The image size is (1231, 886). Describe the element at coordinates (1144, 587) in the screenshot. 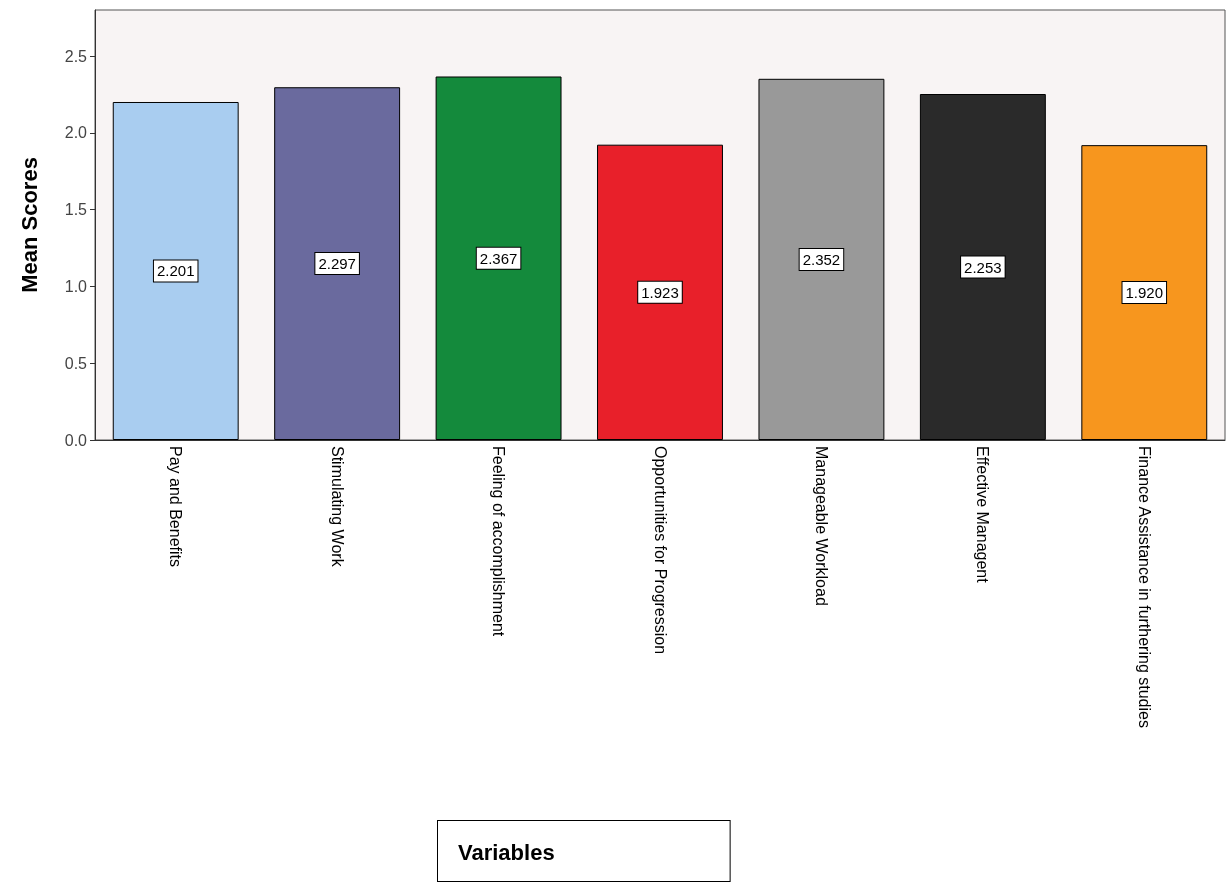

I see `x-tick-label: Finance Assistance in furthering studies` at that location.